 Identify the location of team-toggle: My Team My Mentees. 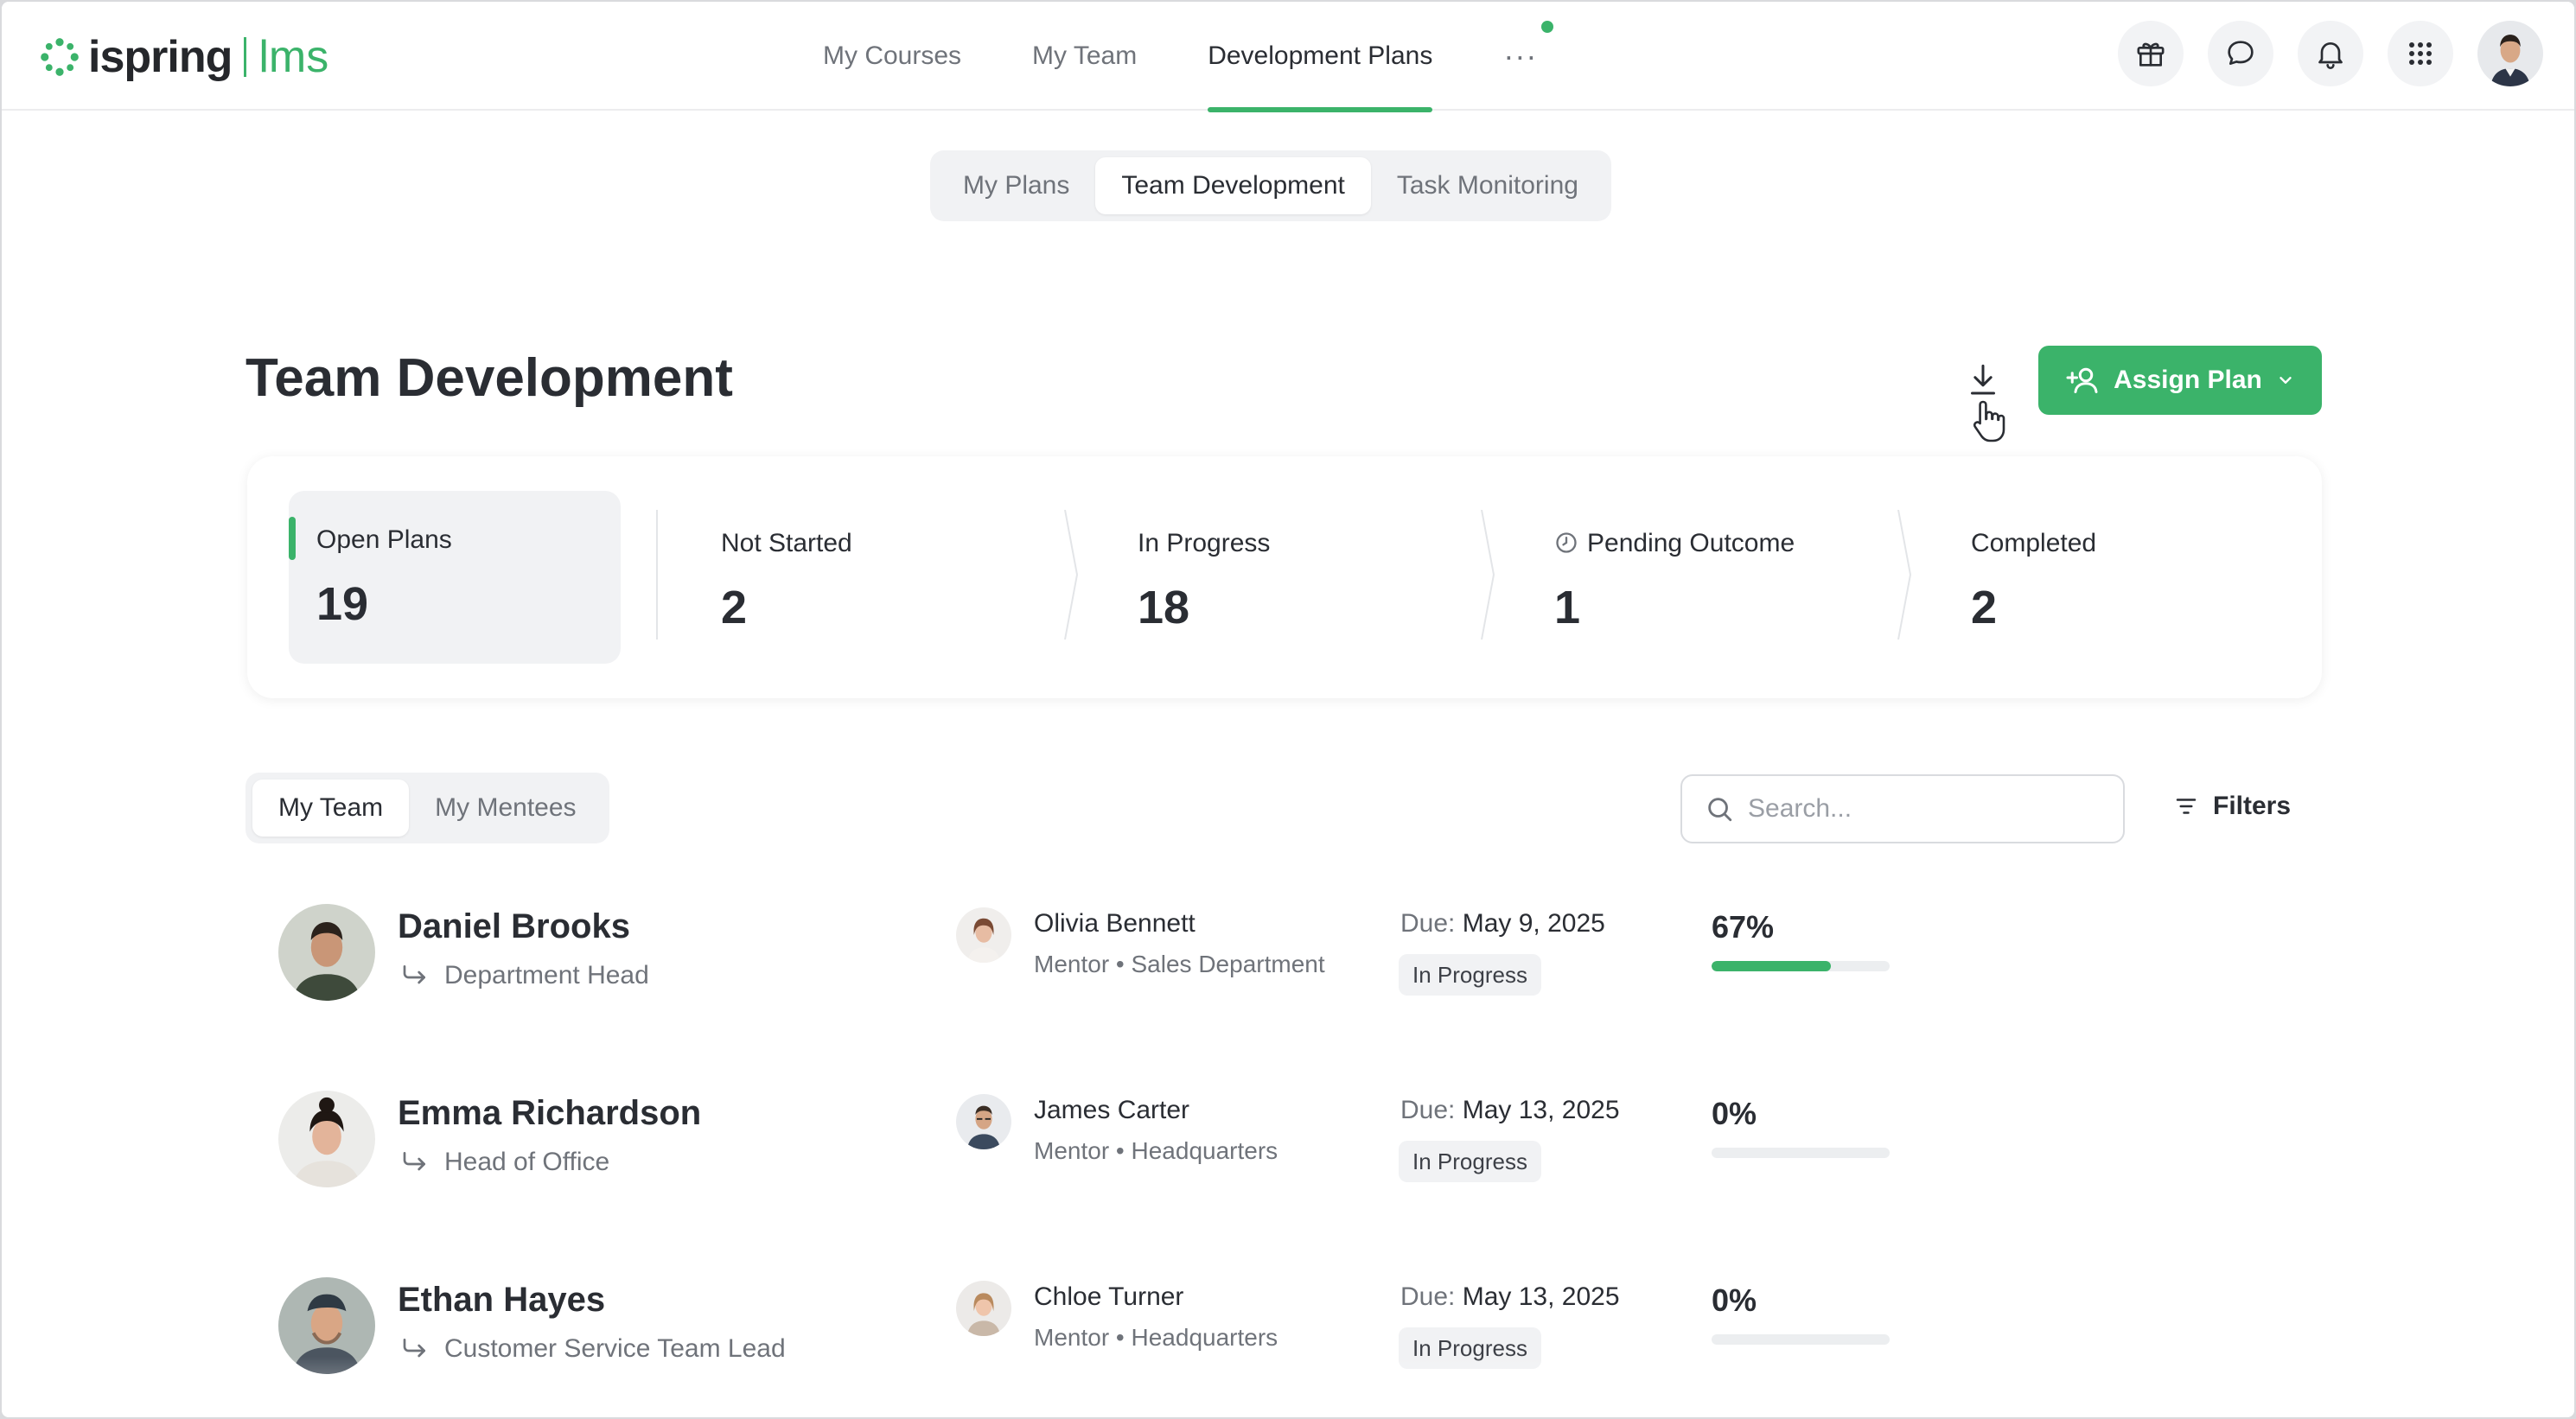
(427, 808).